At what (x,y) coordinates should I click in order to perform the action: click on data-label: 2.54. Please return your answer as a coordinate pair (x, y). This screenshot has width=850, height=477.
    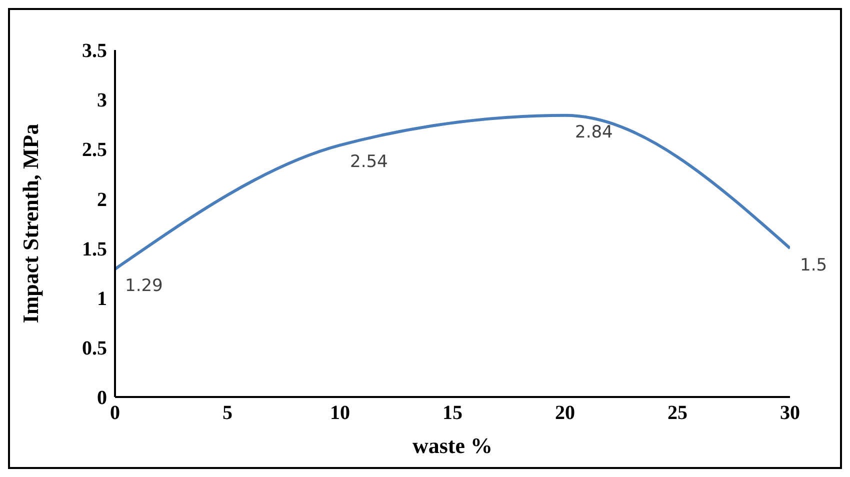
    Looking at the image, I should click on (369, 162).